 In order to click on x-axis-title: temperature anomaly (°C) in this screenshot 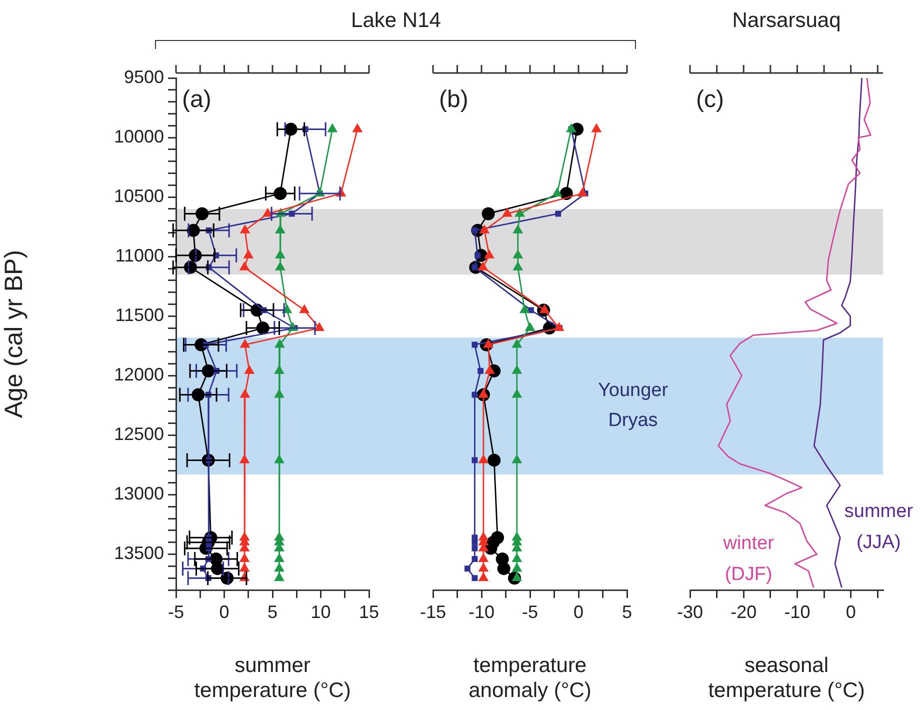, I will do `click(530, 678)`.